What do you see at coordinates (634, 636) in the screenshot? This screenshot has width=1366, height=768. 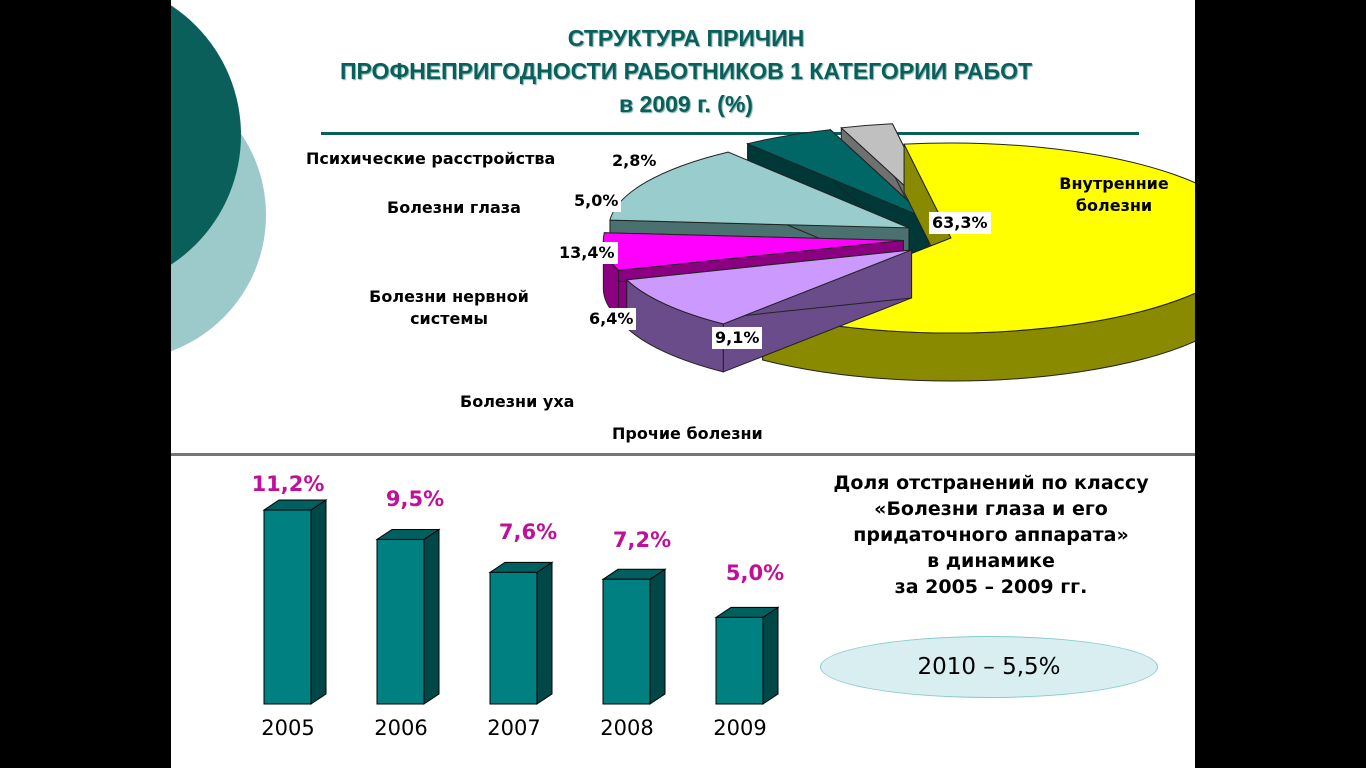 I see `bar-2008` at bounding box center [634, 636].